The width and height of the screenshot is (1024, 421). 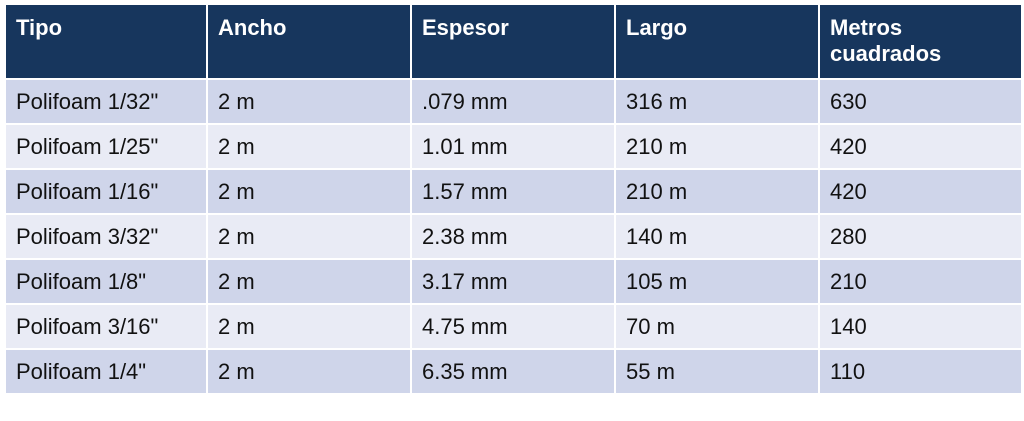 I want to click on table-cell: 1.57 mm, so click(x=513, y=191).